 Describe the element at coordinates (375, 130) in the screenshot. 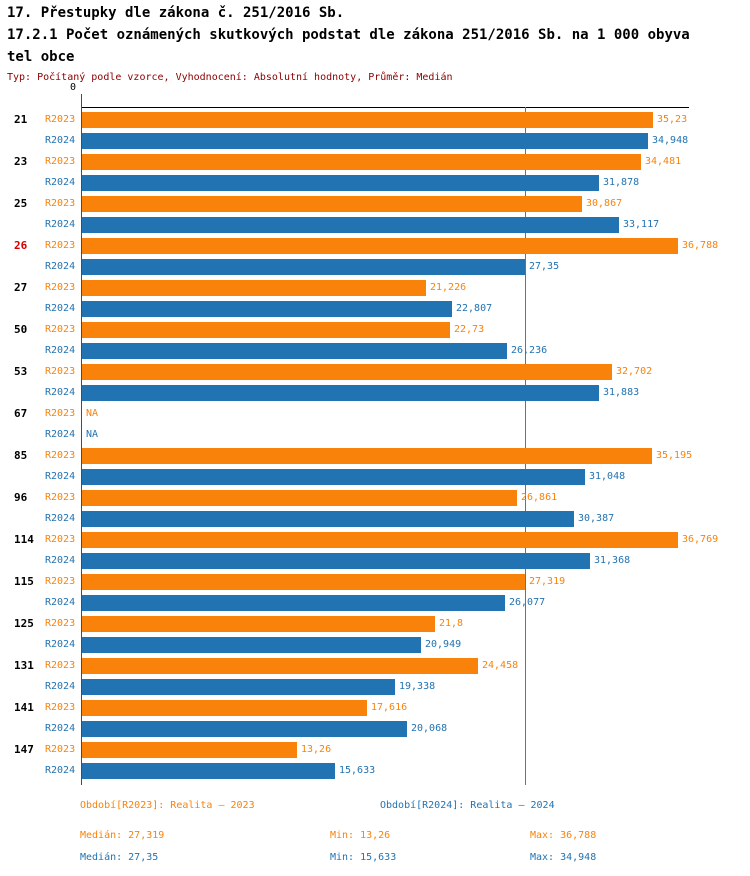

I see `bar-pair: 21 R2023 35,23 R2024 34,948` at that location.